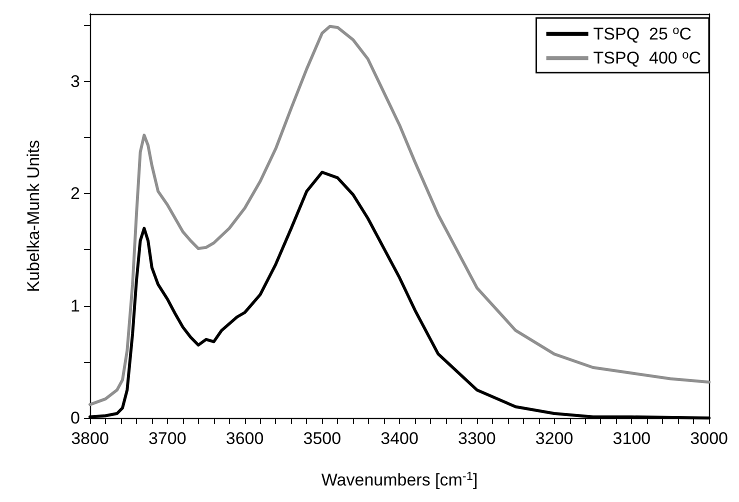 This screenshot has height=502, width=739. I want to click on x-tick-label: 3400, so click(399, 438).